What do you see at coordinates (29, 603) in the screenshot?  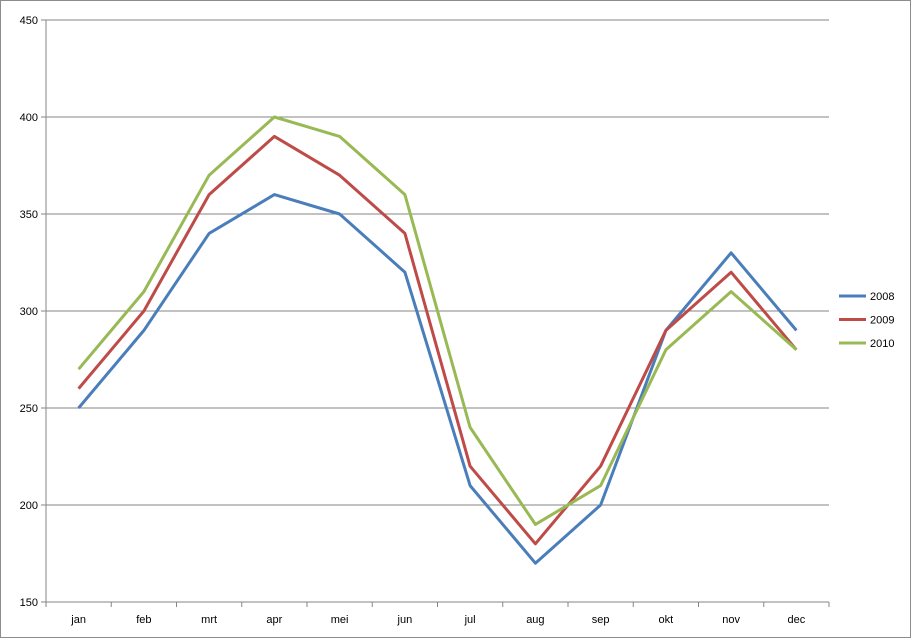 I see `y-tick-label: 150` at bounding box center [29, 603].